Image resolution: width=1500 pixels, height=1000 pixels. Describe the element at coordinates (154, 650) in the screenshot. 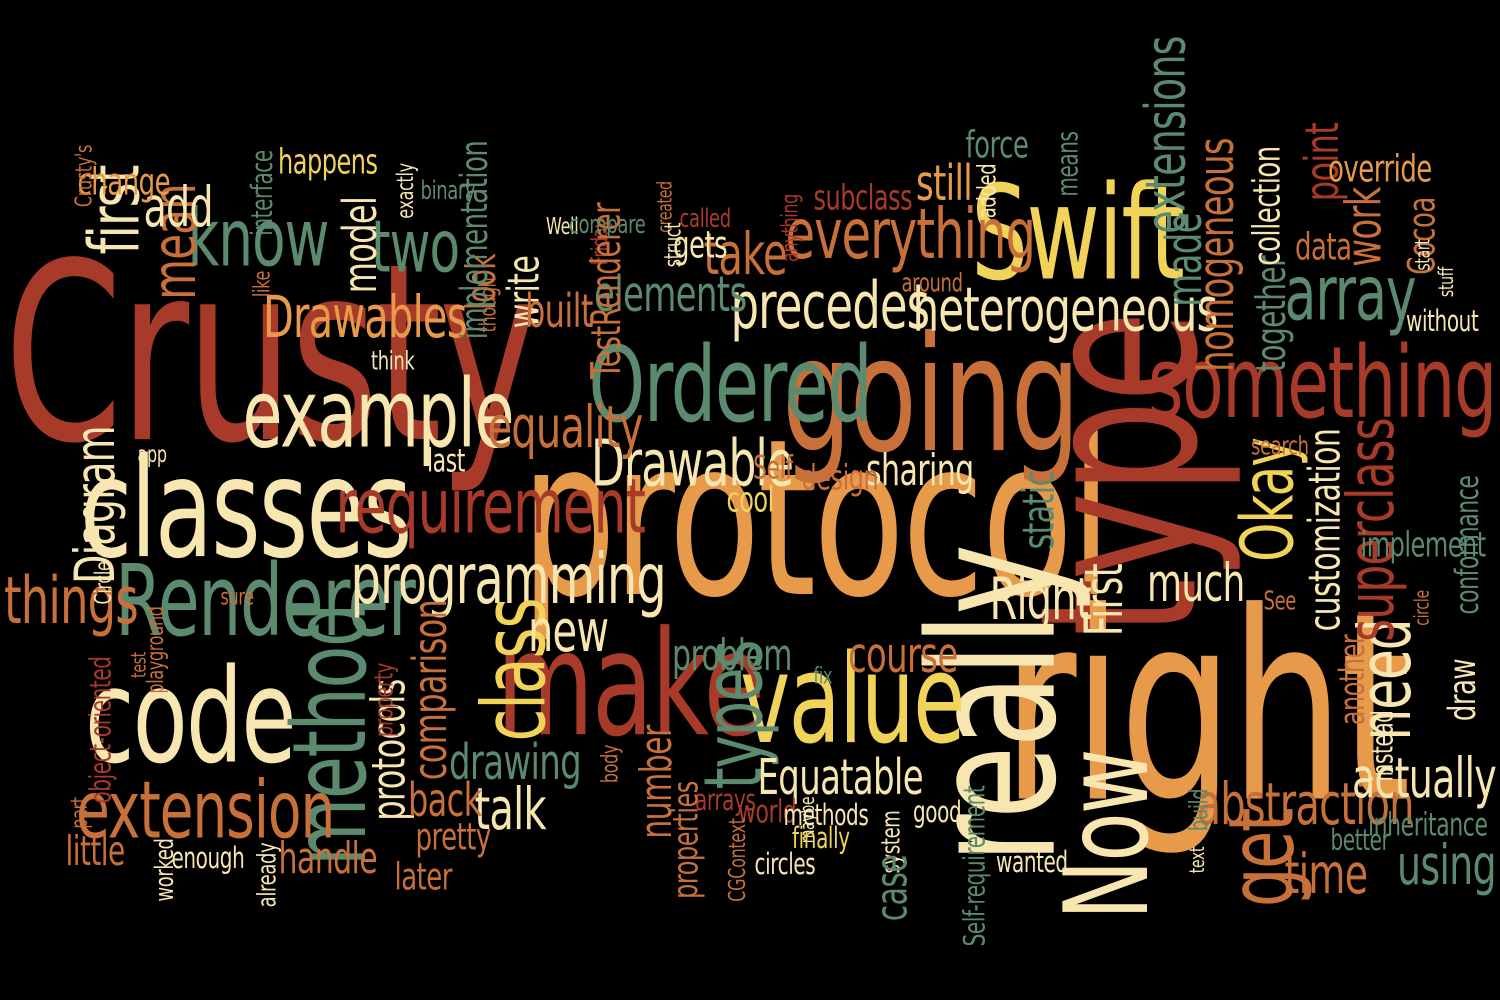

I see `cloud-word-playground: playground` at that location.